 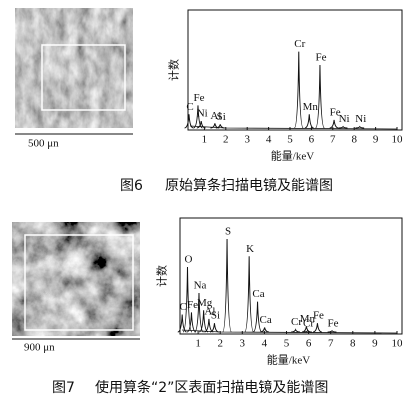 What do you see at coordinates (189, 260) in the screenshot?
I see `peak-label: O` at bounding box center [189, 260].